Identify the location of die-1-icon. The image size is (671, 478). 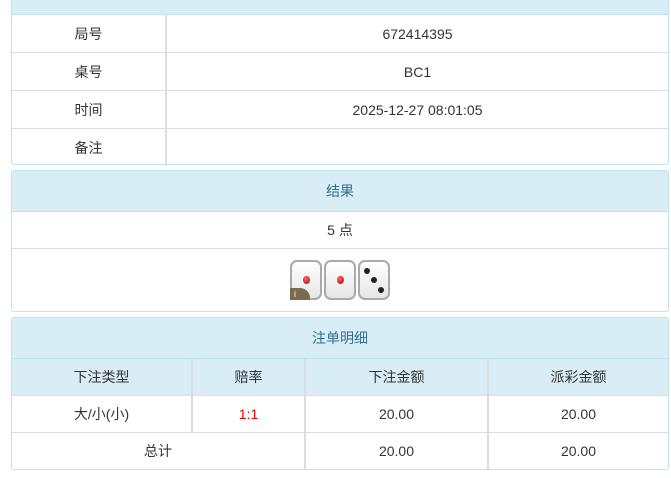
(340, 280).